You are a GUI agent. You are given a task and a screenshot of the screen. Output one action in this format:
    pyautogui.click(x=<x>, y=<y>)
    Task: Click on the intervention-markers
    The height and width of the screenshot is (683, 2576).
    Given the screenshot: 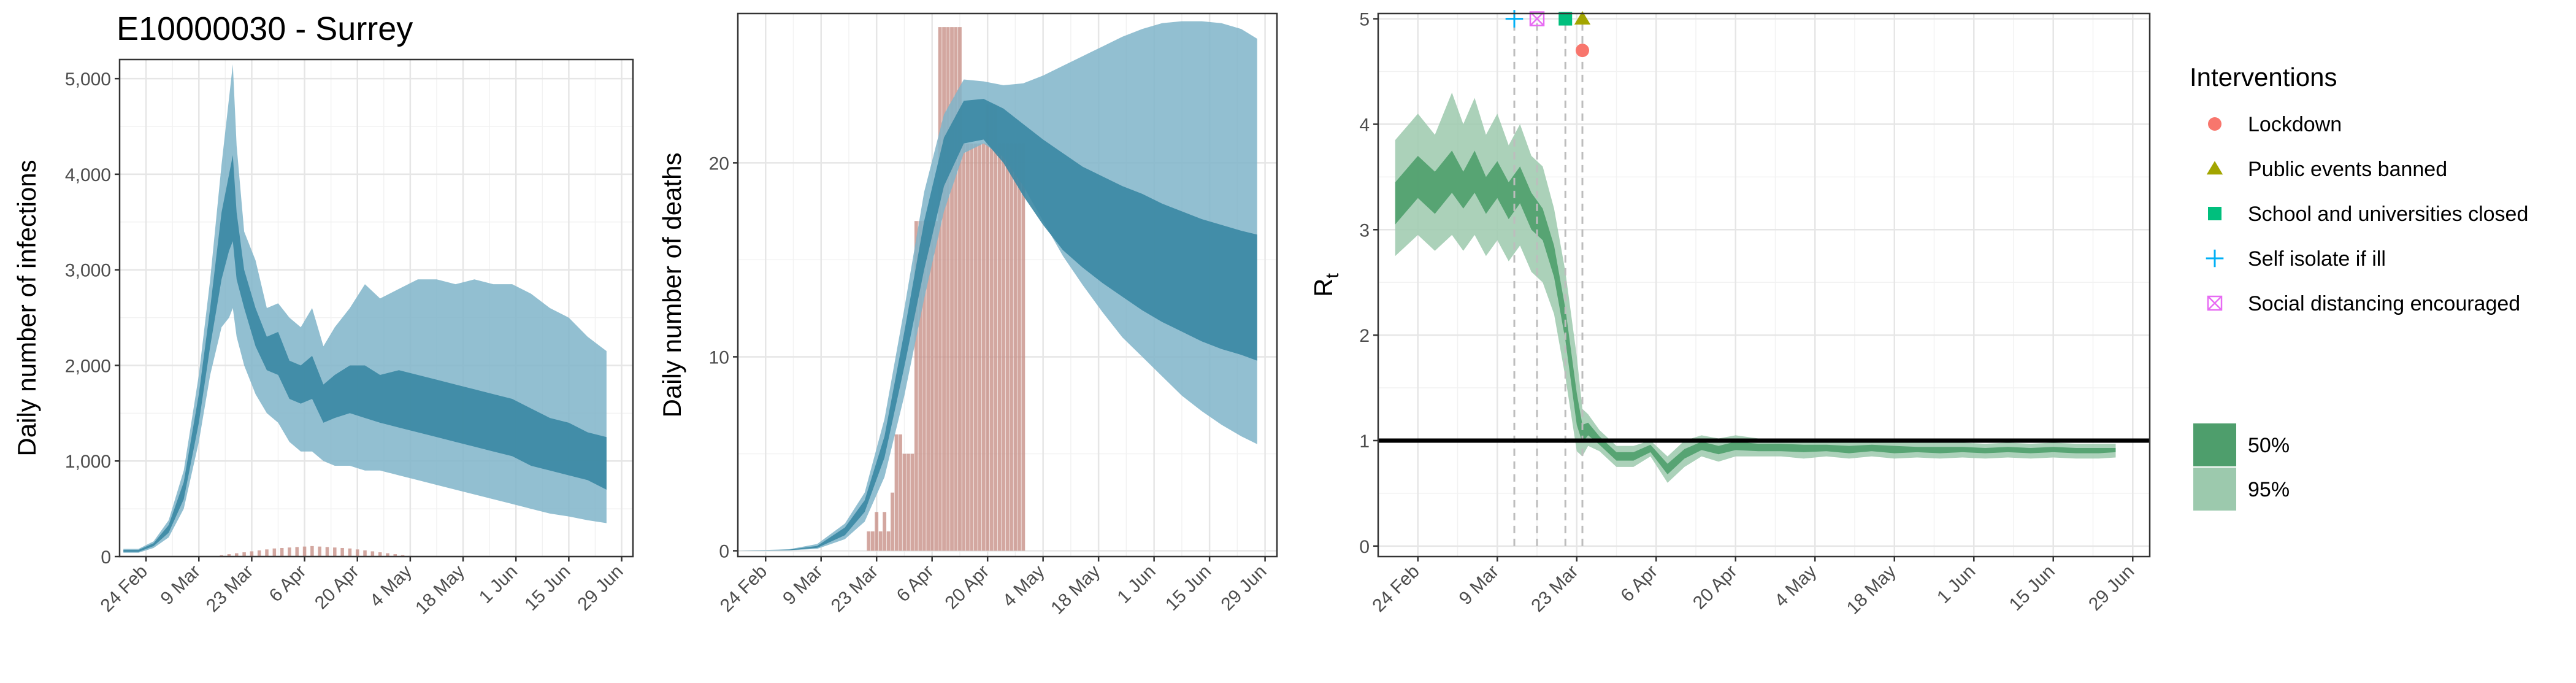 What is the action you would take?
    pyautogui.click(x=1548, y=278)
    